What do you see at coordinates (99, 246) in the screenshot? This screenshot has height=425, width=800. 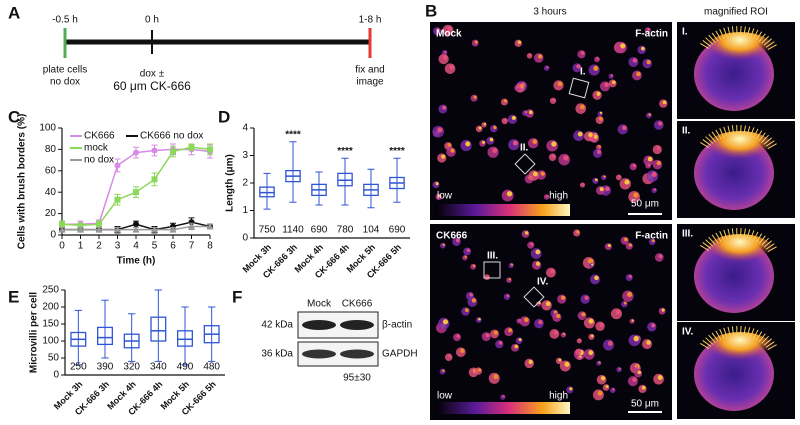 I see `x-tick-label: 2` at bounding box center [99, 246].